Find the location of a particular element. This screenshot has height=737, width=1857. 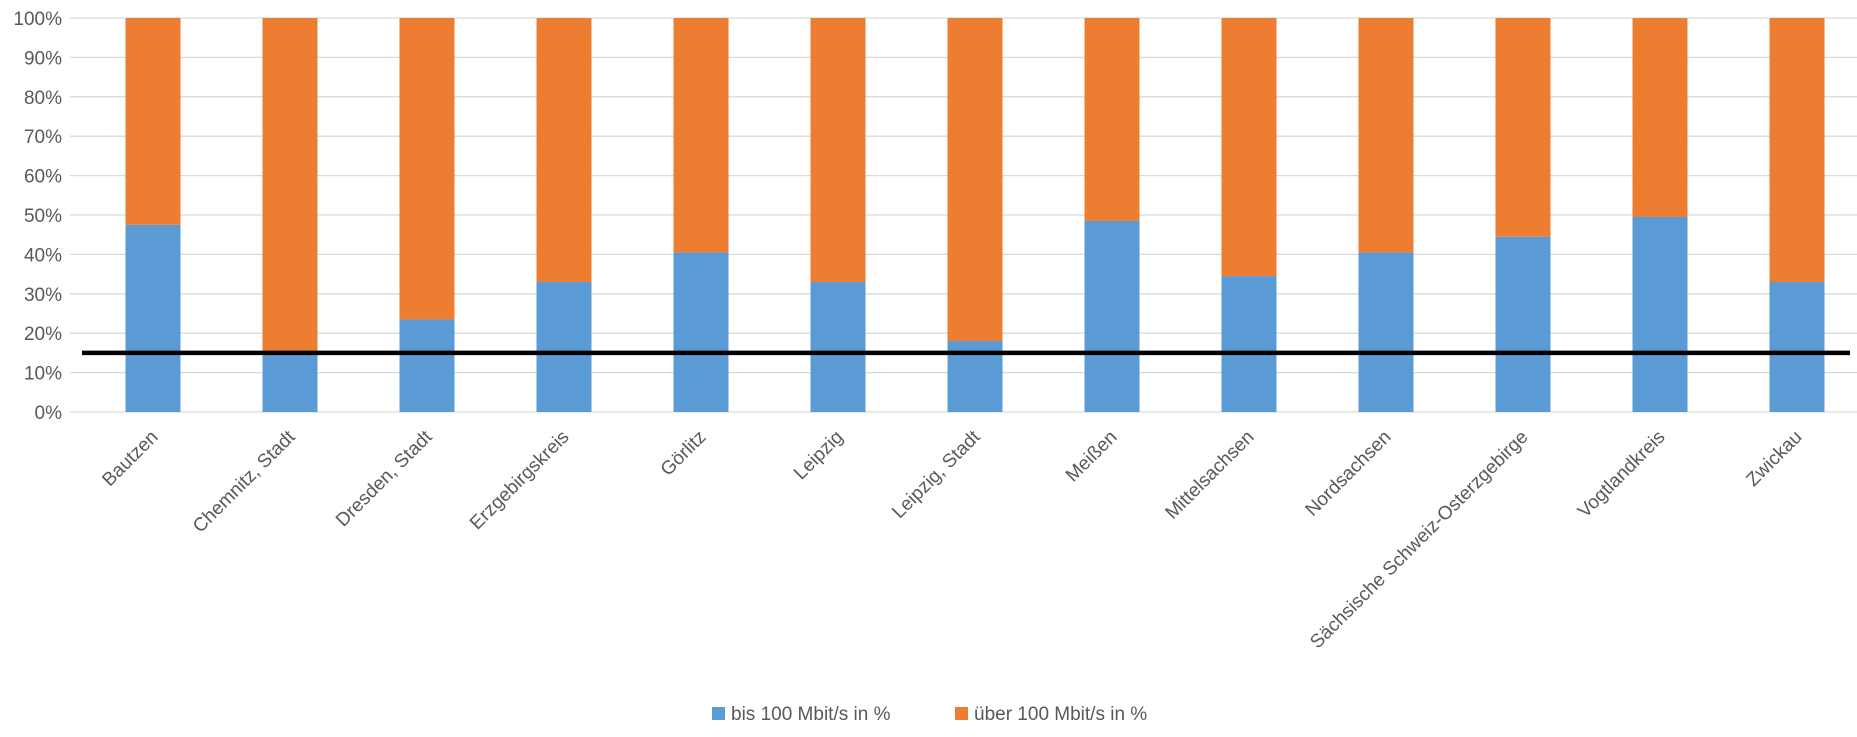

y-tick-label: 30% is located at coordinates (43, 295).